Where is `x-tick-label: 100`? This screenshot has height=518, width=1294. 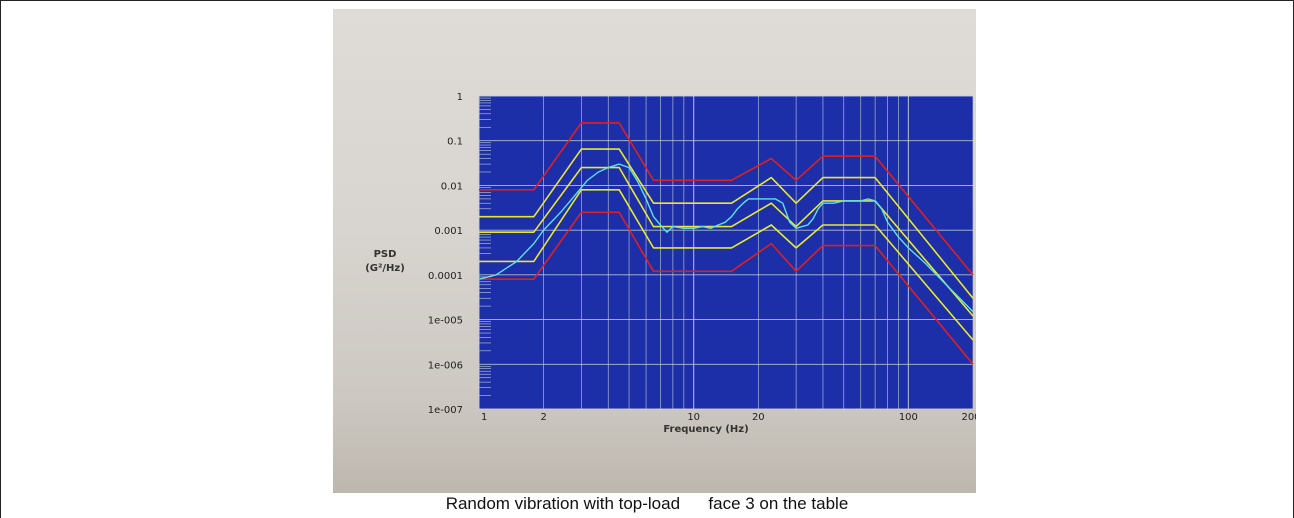 x-tick-label: 100 is located at coordinates (908, 417).